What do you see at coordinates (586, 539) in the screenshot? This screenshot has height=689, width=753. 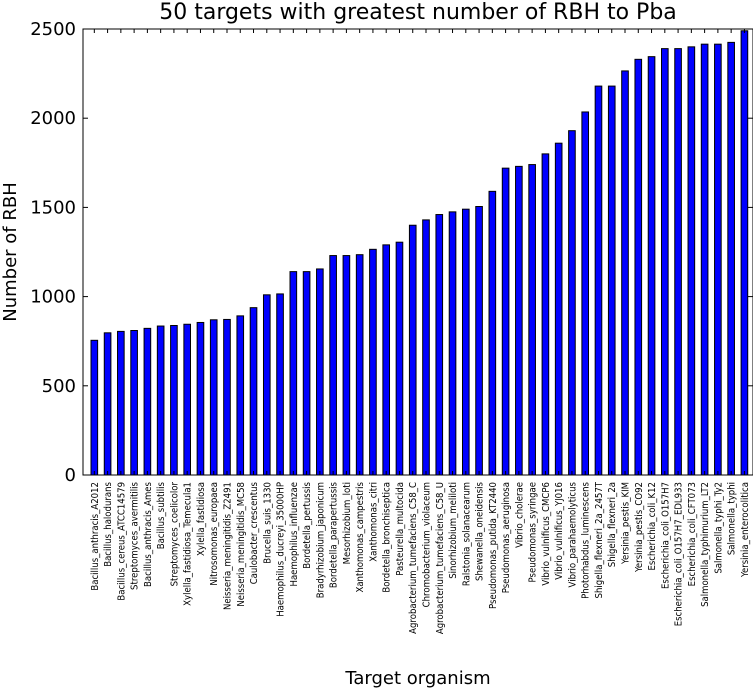 I see `x-tick-label: Photorhabdus_luminescens` at bounding box center [586, 539].